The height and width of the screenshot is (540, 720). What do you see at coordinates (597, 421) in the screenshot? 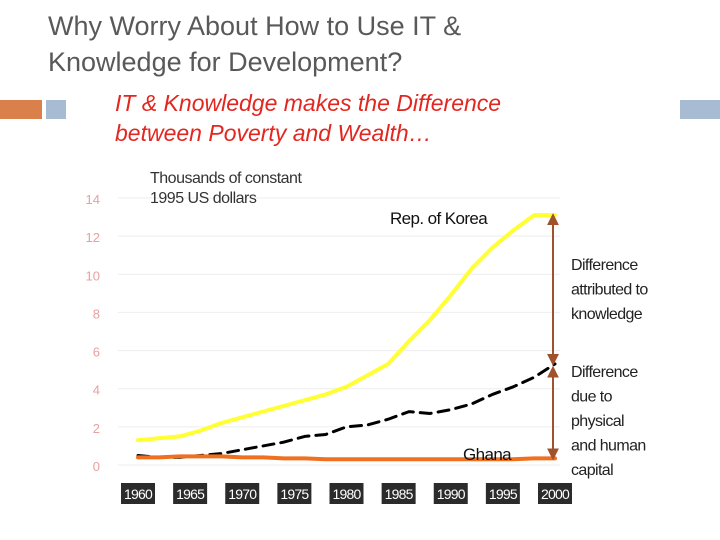
I see `annotation-capital-line: physical` at bounding box center [597, 421].